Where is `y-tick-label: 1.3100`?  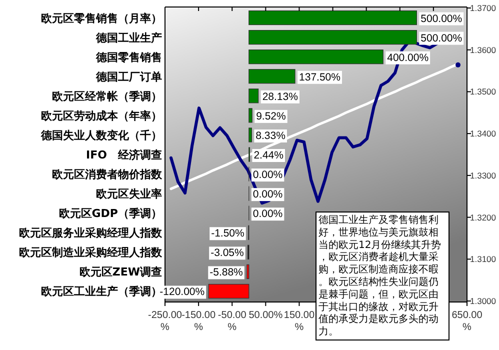
y-tick-label: 1.3100 is located at coordinates (483, 259).